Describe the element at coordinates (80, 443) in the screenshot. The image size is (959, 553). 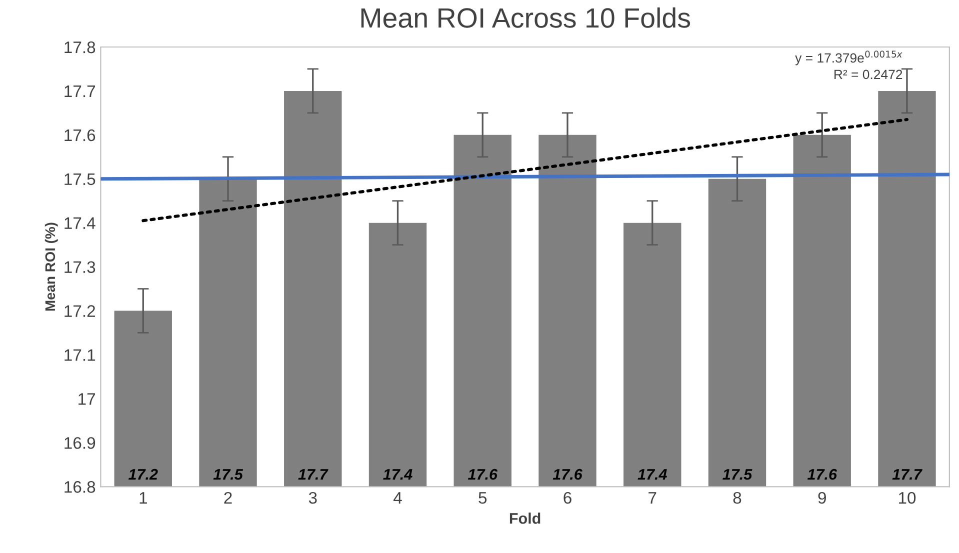
I see `y-tick-label: 16.9` at that location.